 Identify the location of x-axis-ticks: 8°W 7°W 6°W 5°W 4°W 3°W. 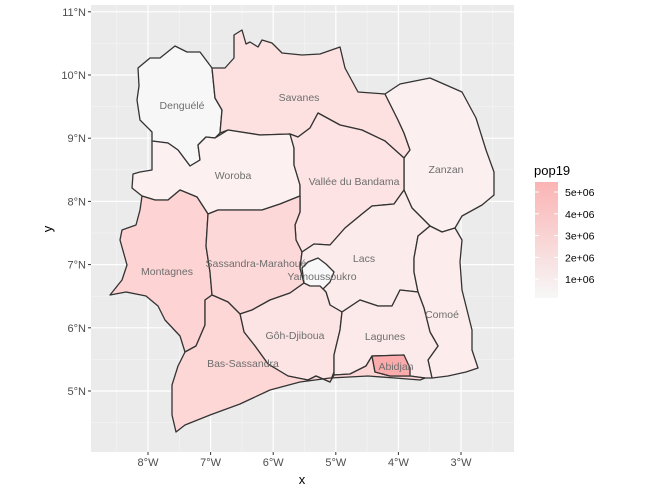
(305, 460).